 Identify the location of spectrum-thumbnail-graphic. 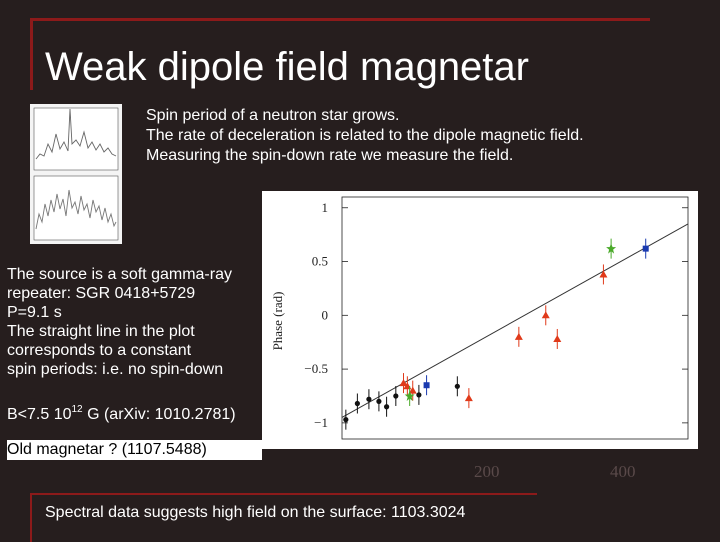
(76, 174).